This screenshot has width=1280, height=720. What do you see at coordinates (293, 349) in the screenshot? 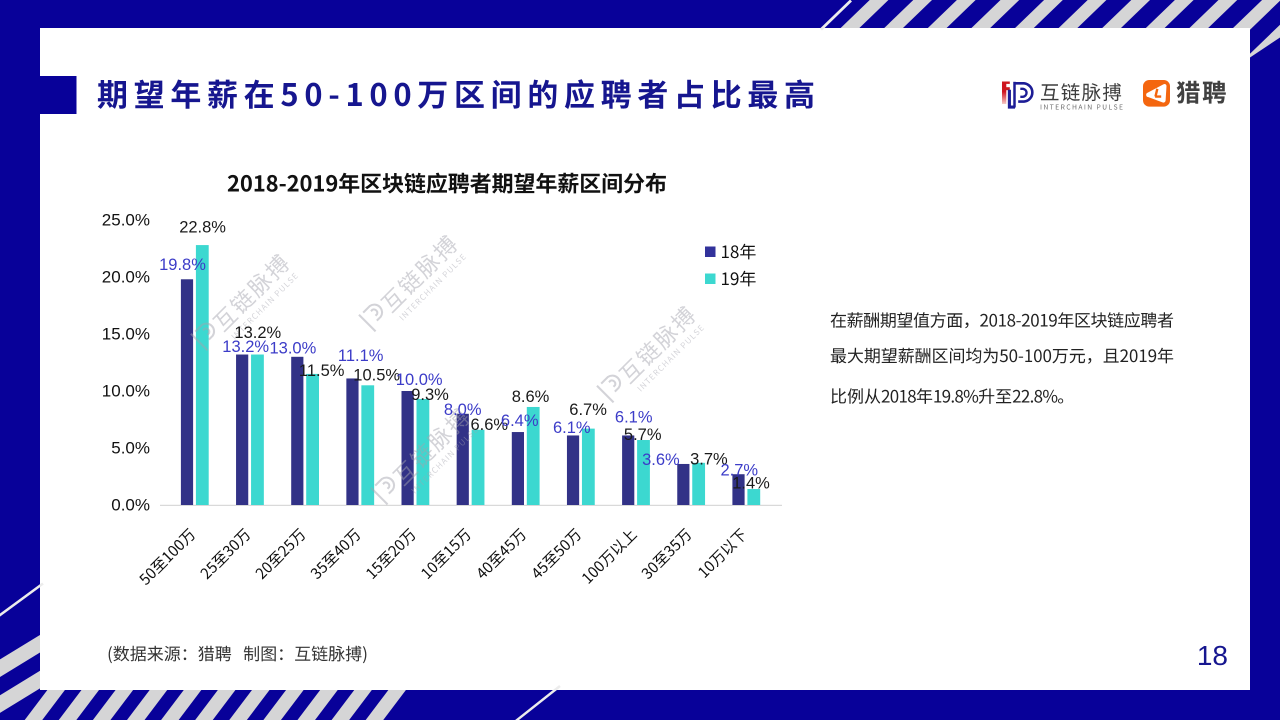
I see `svg-text: 13.0%` at bounding box center [293, 349].